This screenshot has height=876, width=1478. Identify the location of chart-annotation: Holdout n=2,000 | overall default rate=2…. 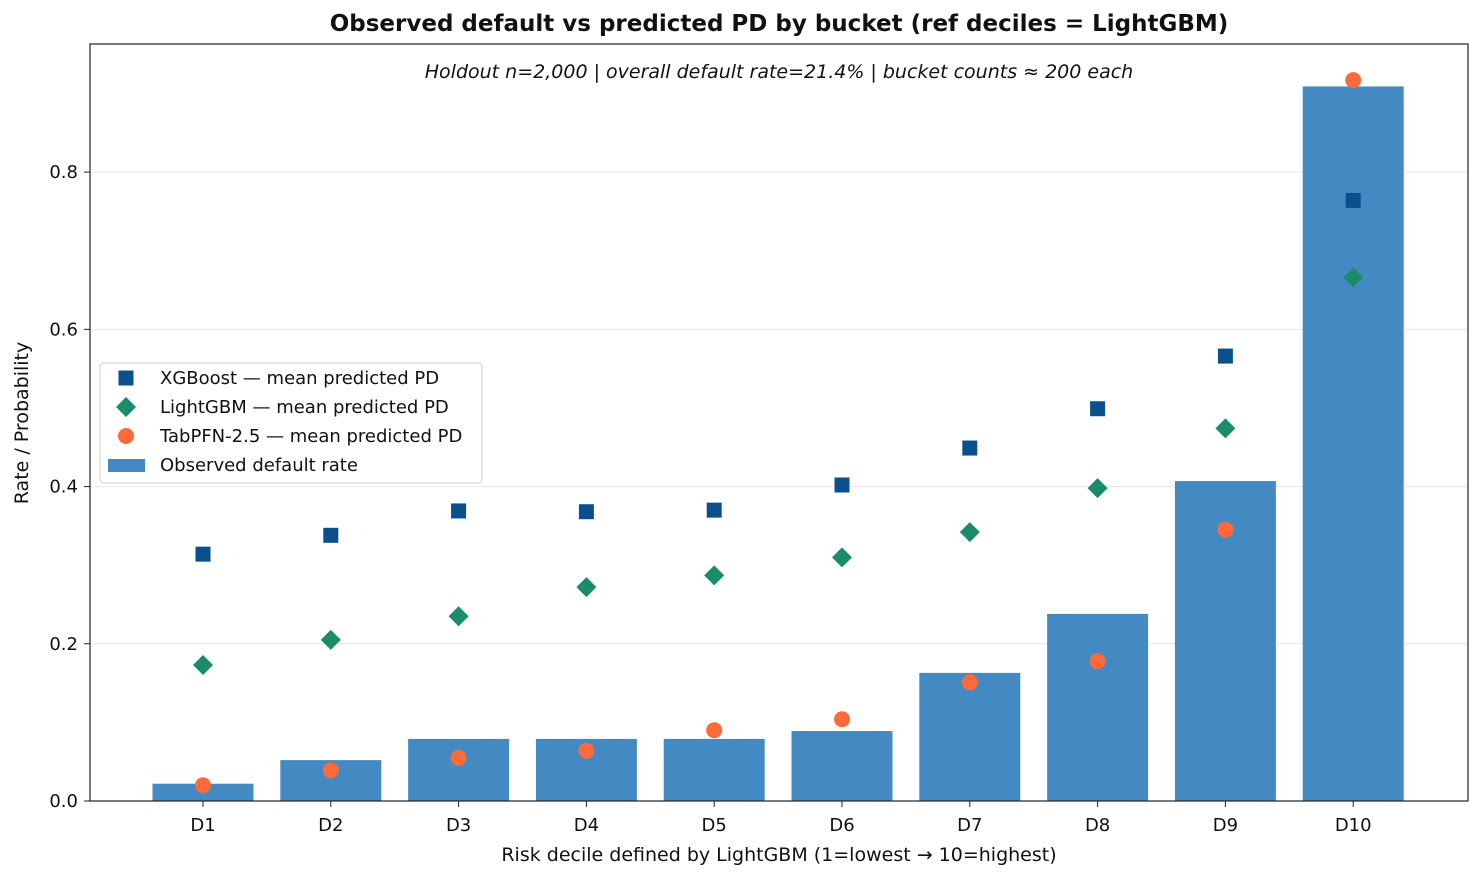
(779, 72).